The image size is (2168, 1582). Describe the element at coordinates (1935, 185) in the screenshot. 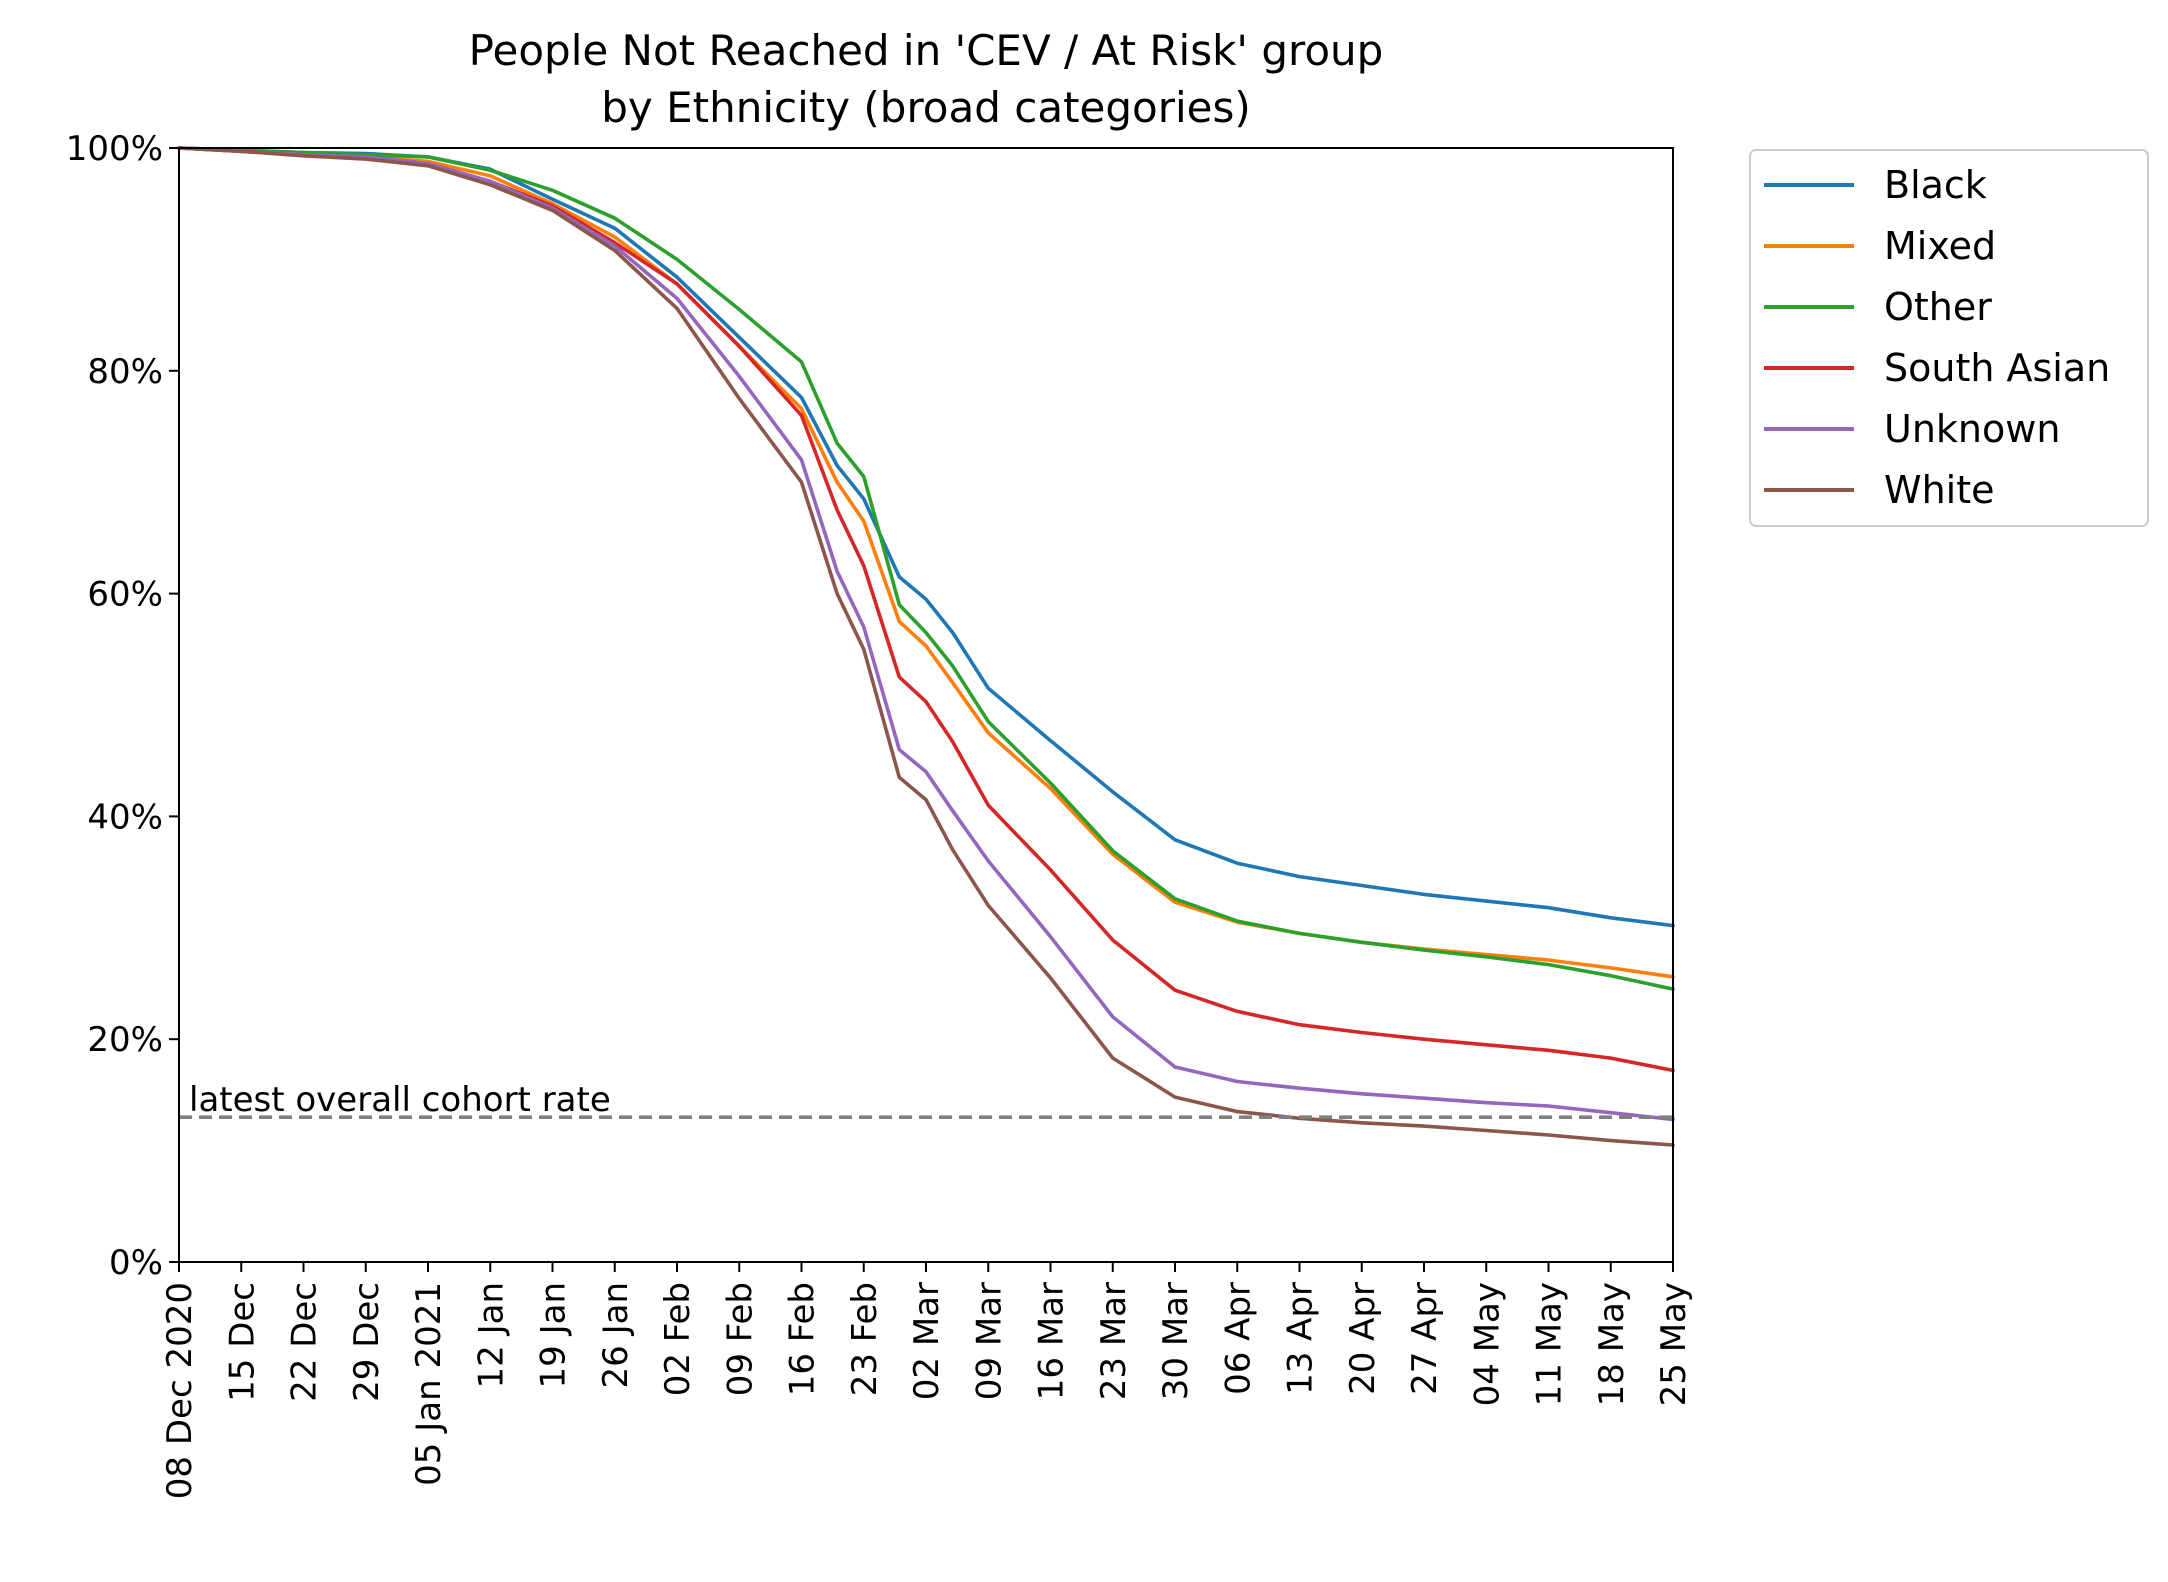

I see `legend-label-black: Black` at that location.